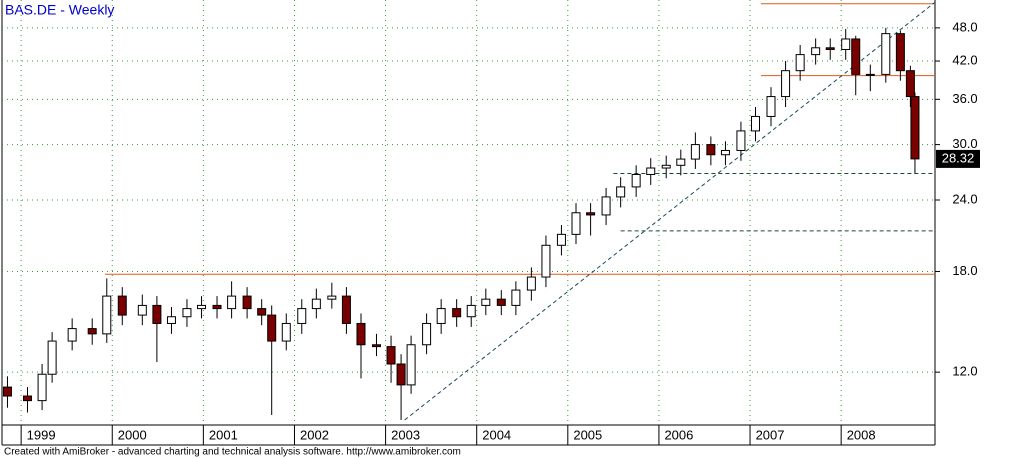  I want to click on y-tick-label: 12.0, so click(964, 371).